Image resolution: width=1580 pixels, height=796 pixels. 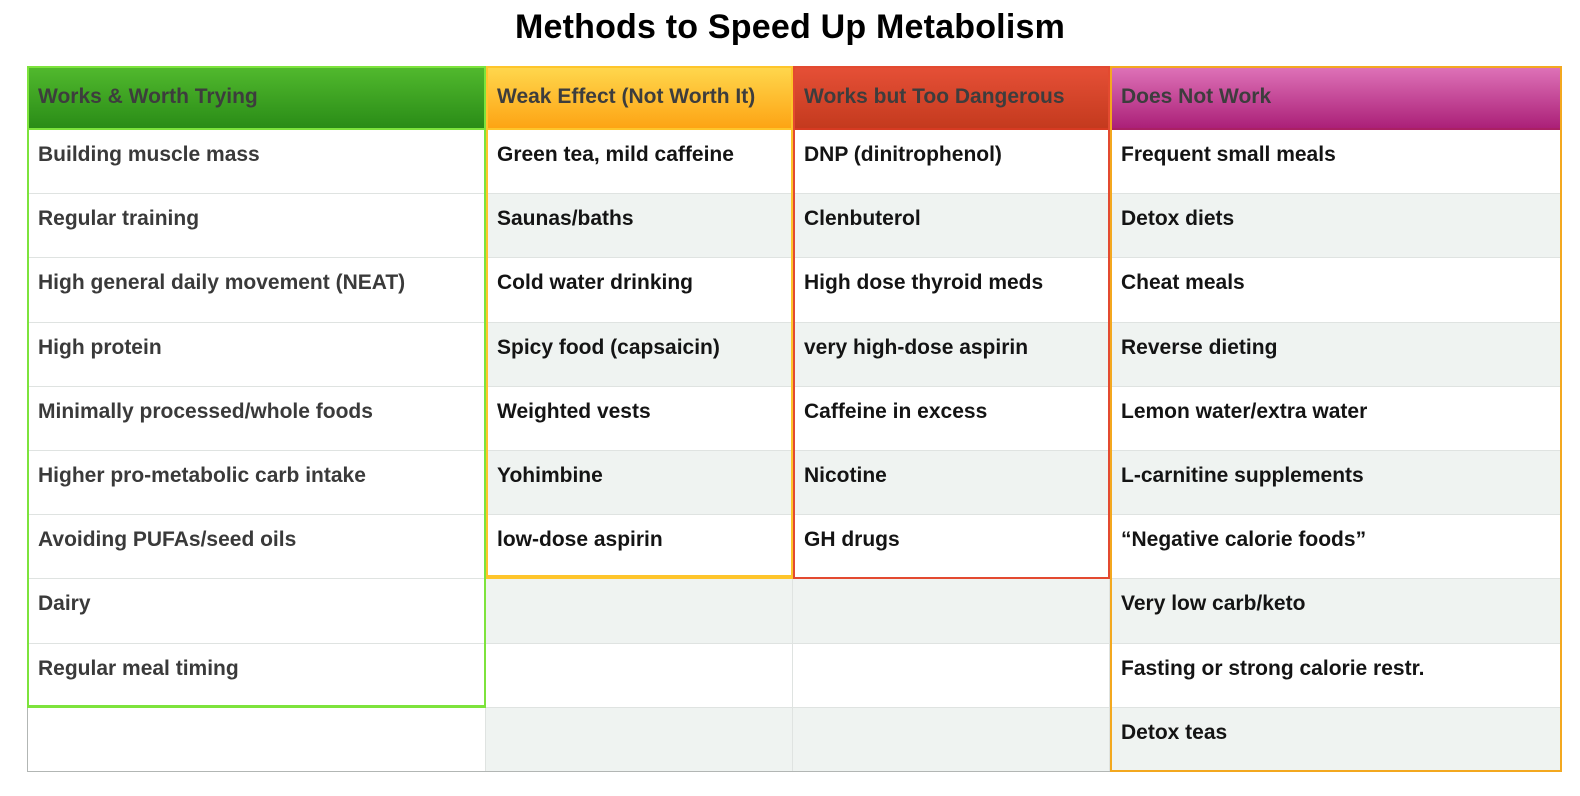 I want to click on cell-too-dangerous-row-4: very high-dose aspirin, so click(x=951, y=354).